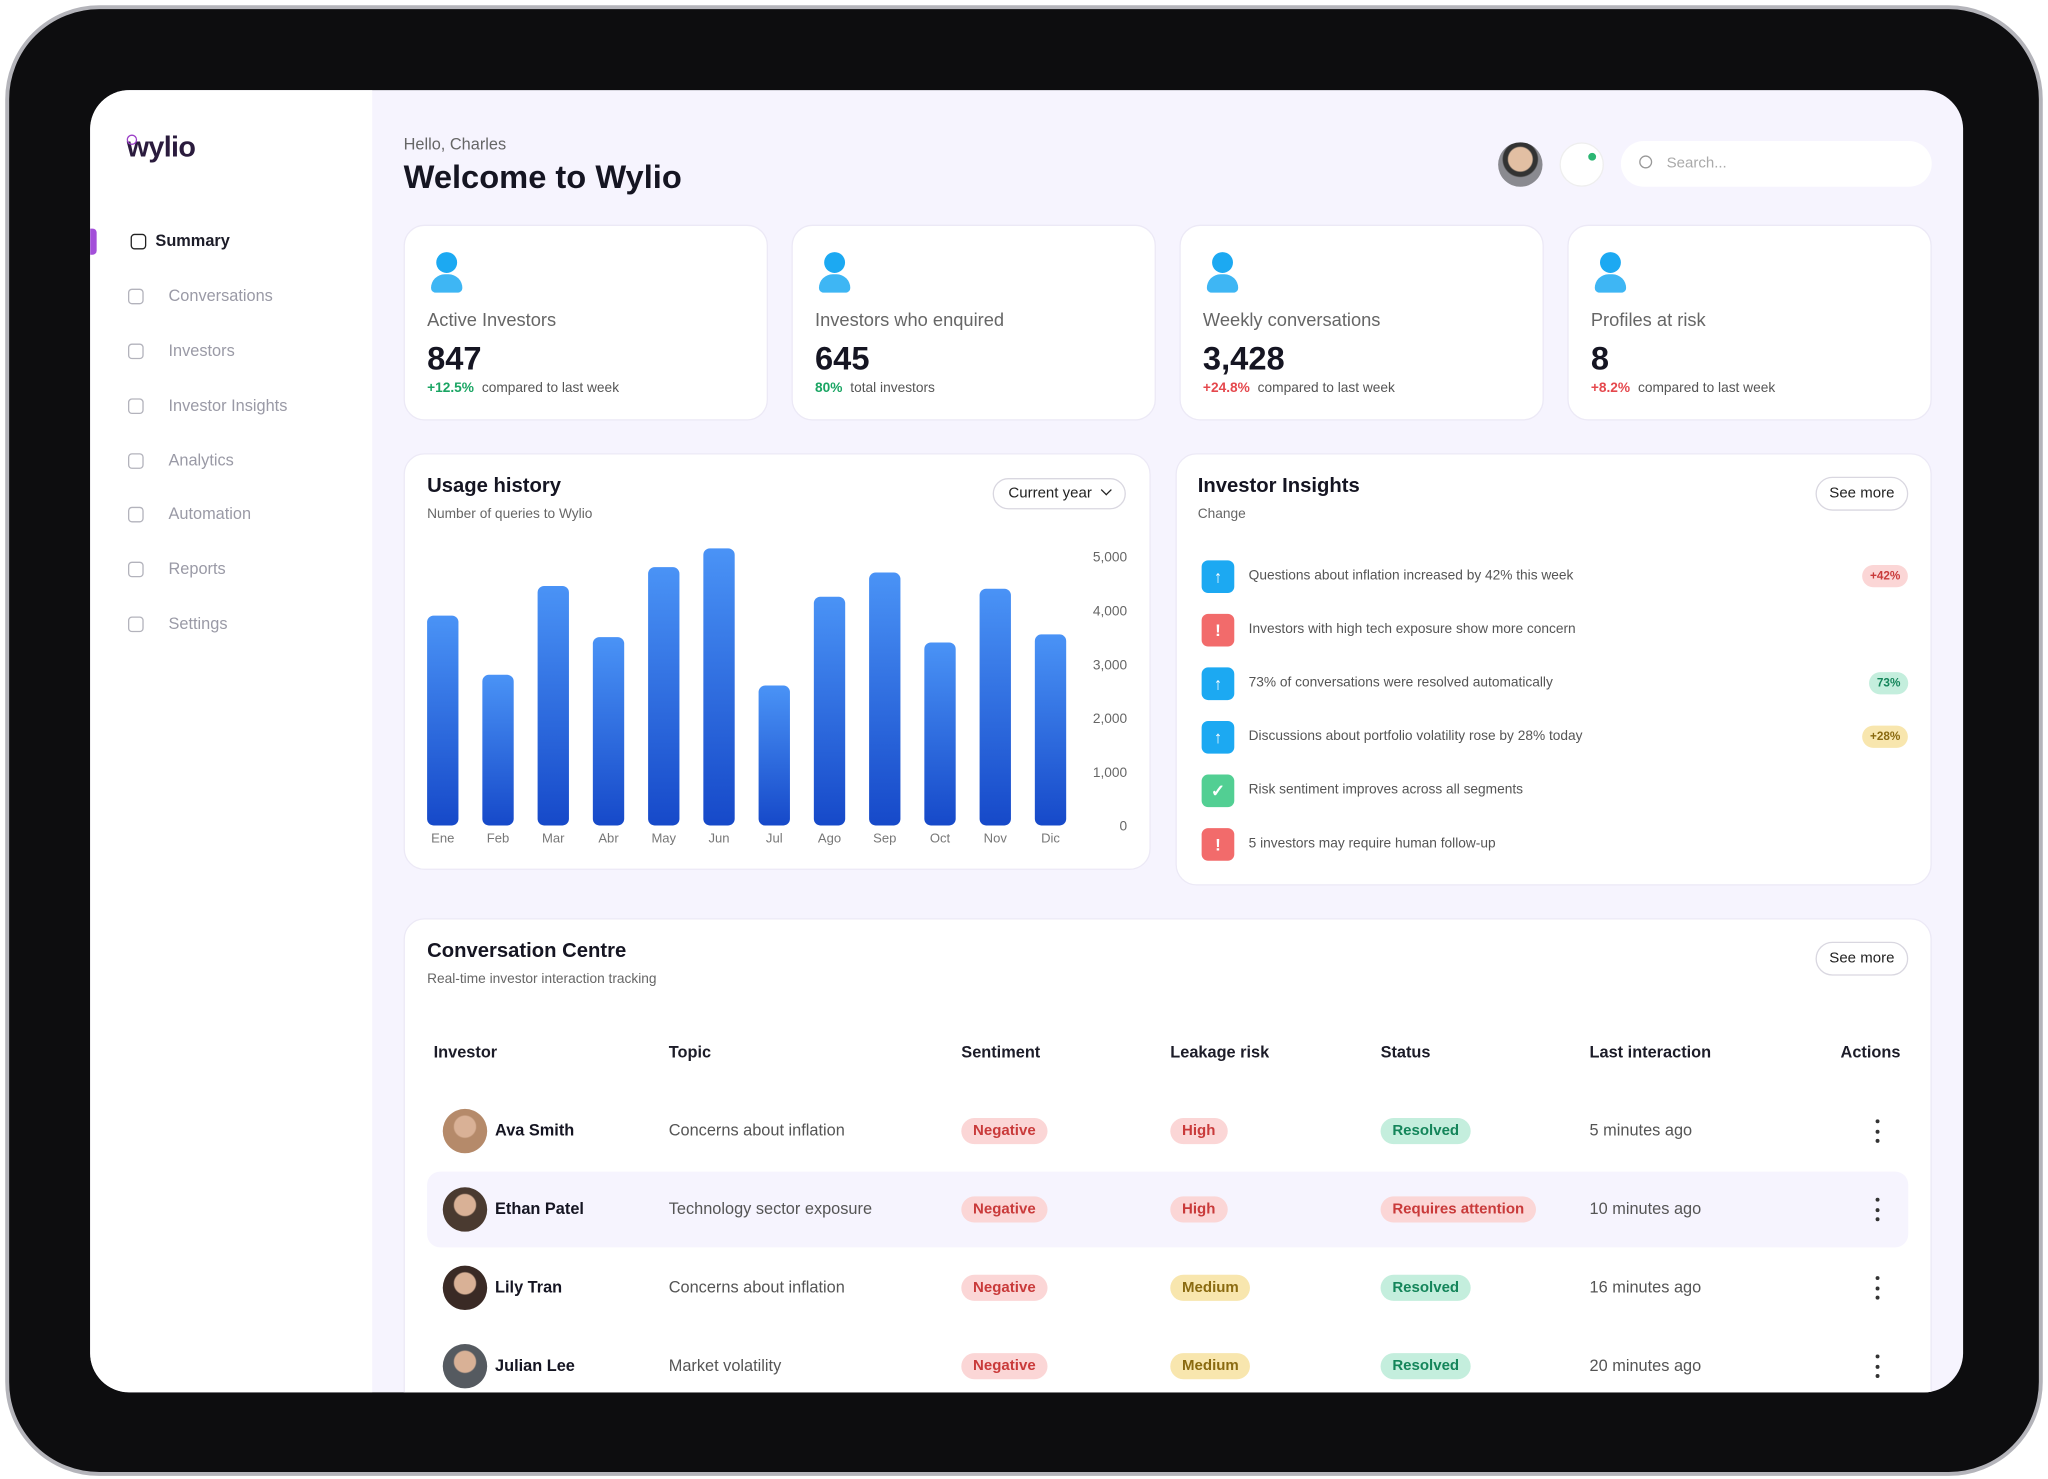  What do you see at coordinates (1870, 1052) in the screenshot?
I see `column-header: Actions` at bounding box center [1870, 1052].